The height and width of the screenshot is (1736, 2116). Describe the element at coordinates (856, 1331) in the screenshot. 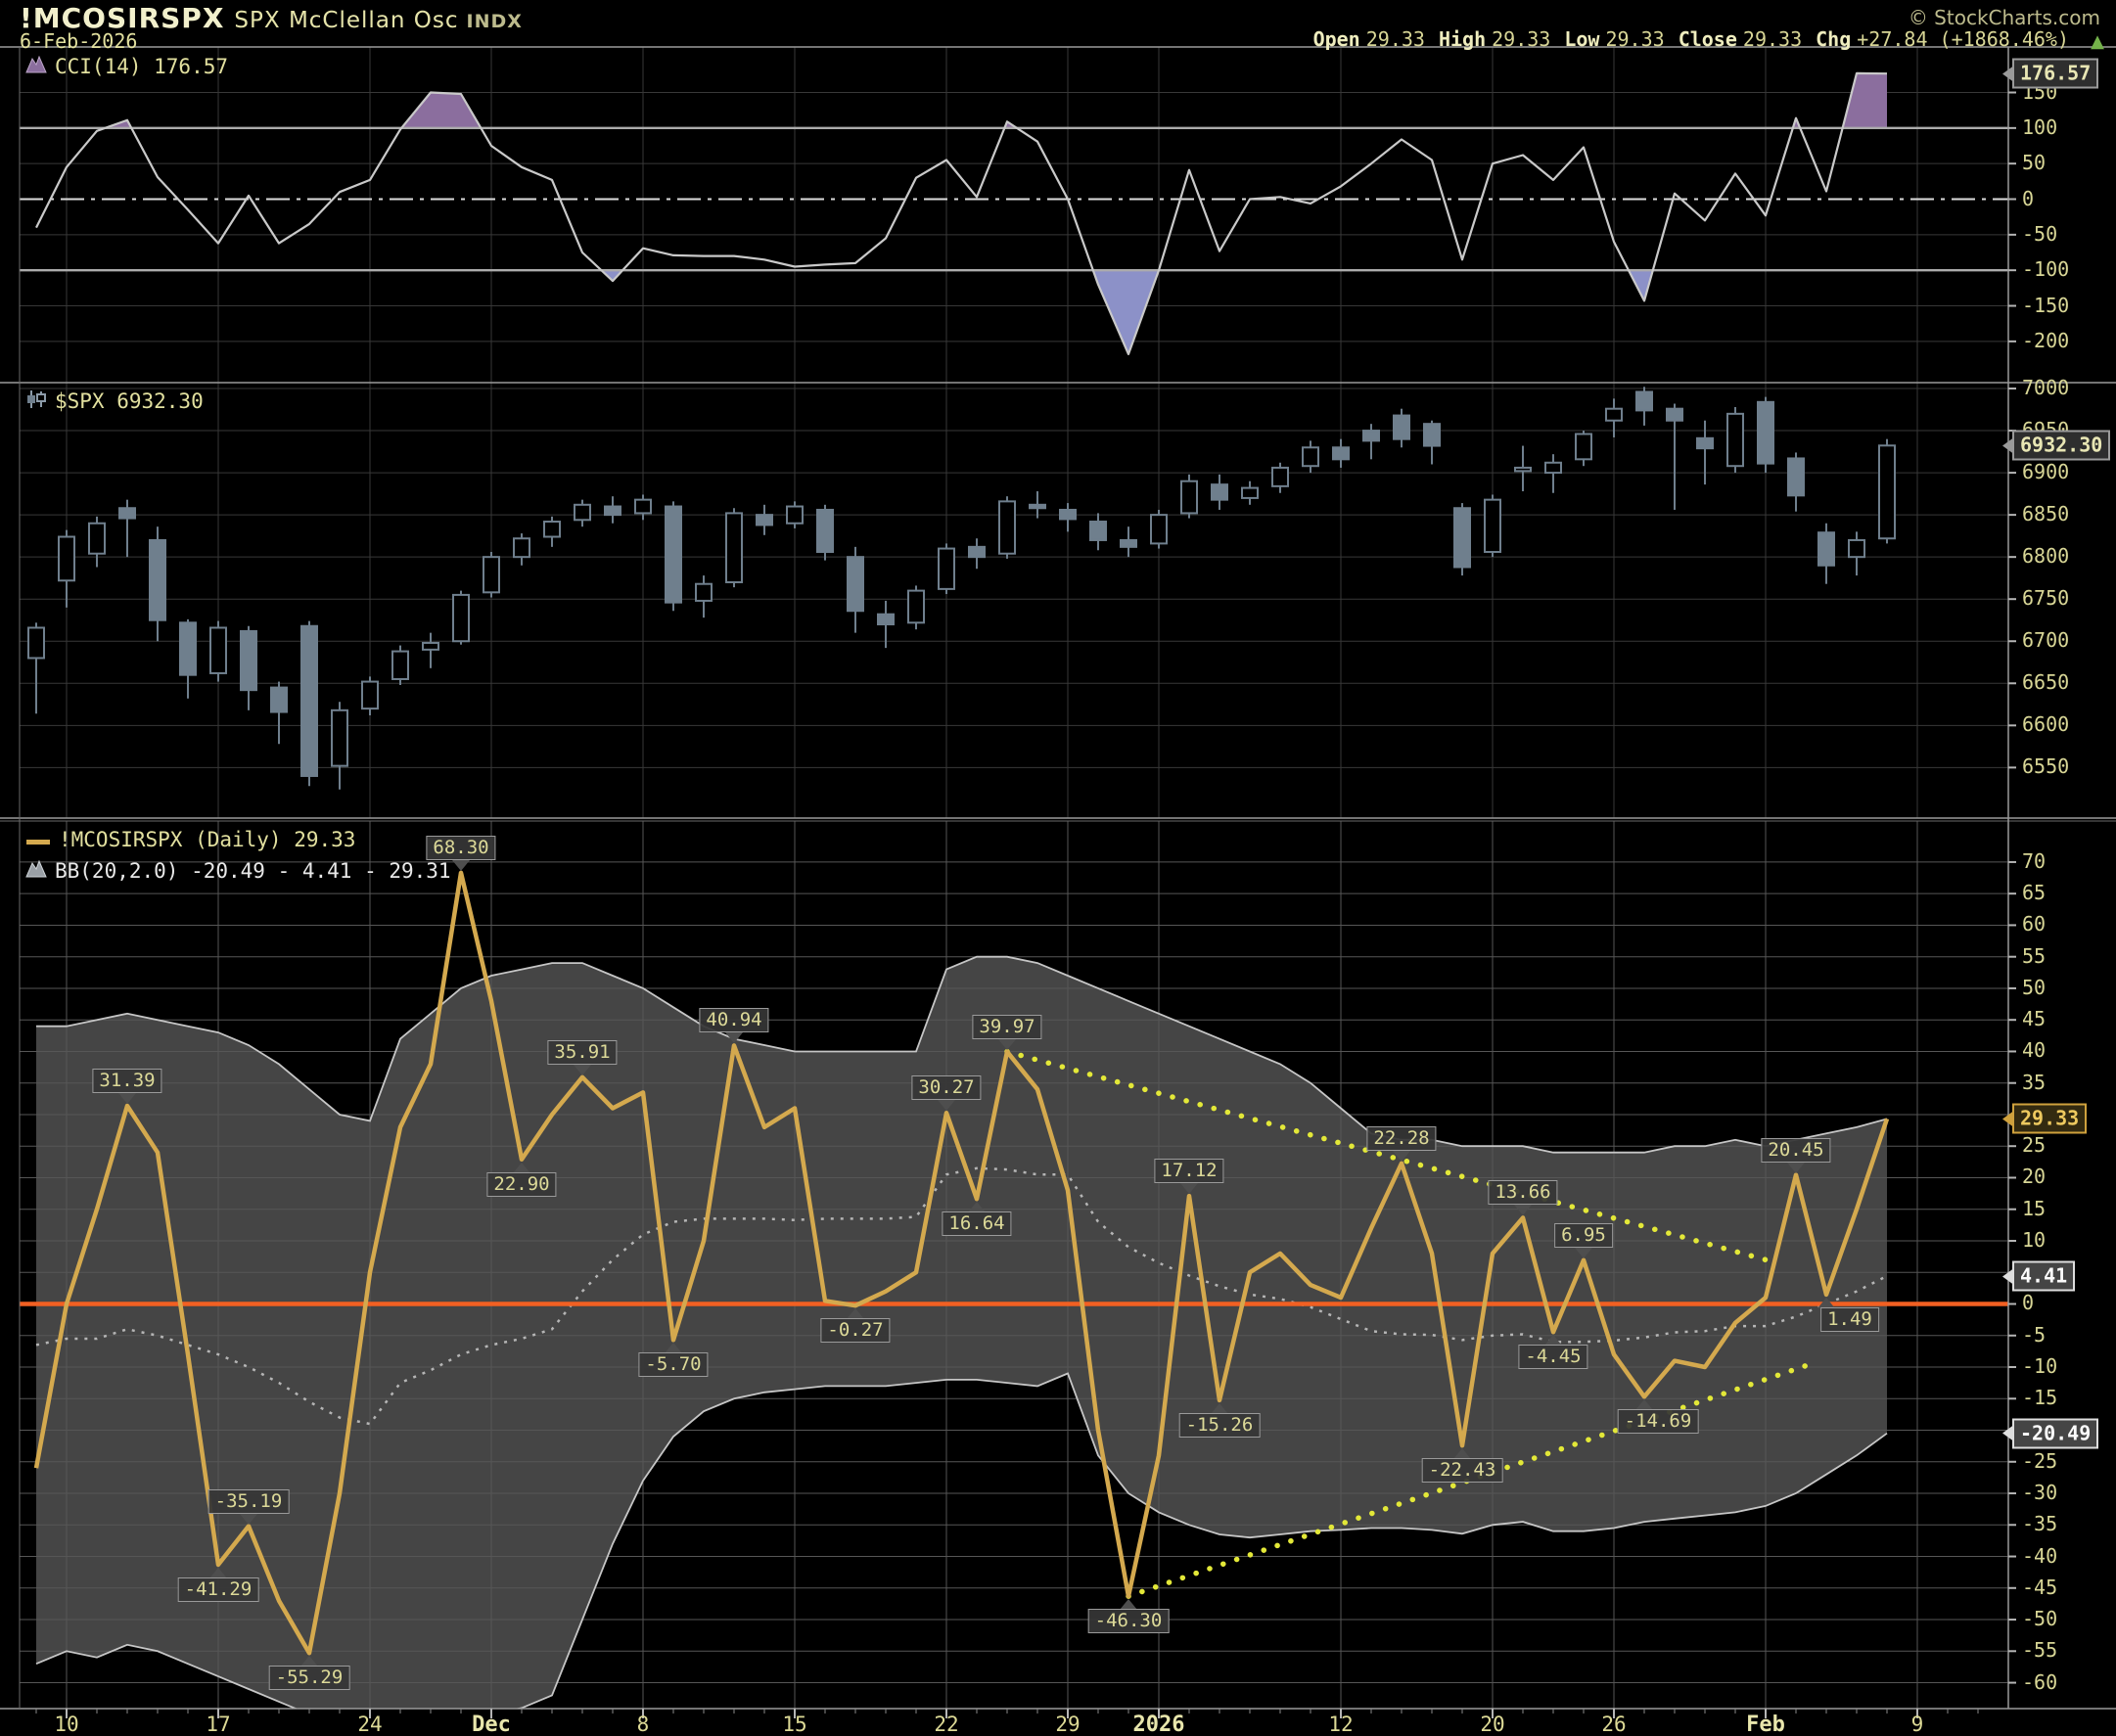

I see `data-point-label: -0.27` at that location.